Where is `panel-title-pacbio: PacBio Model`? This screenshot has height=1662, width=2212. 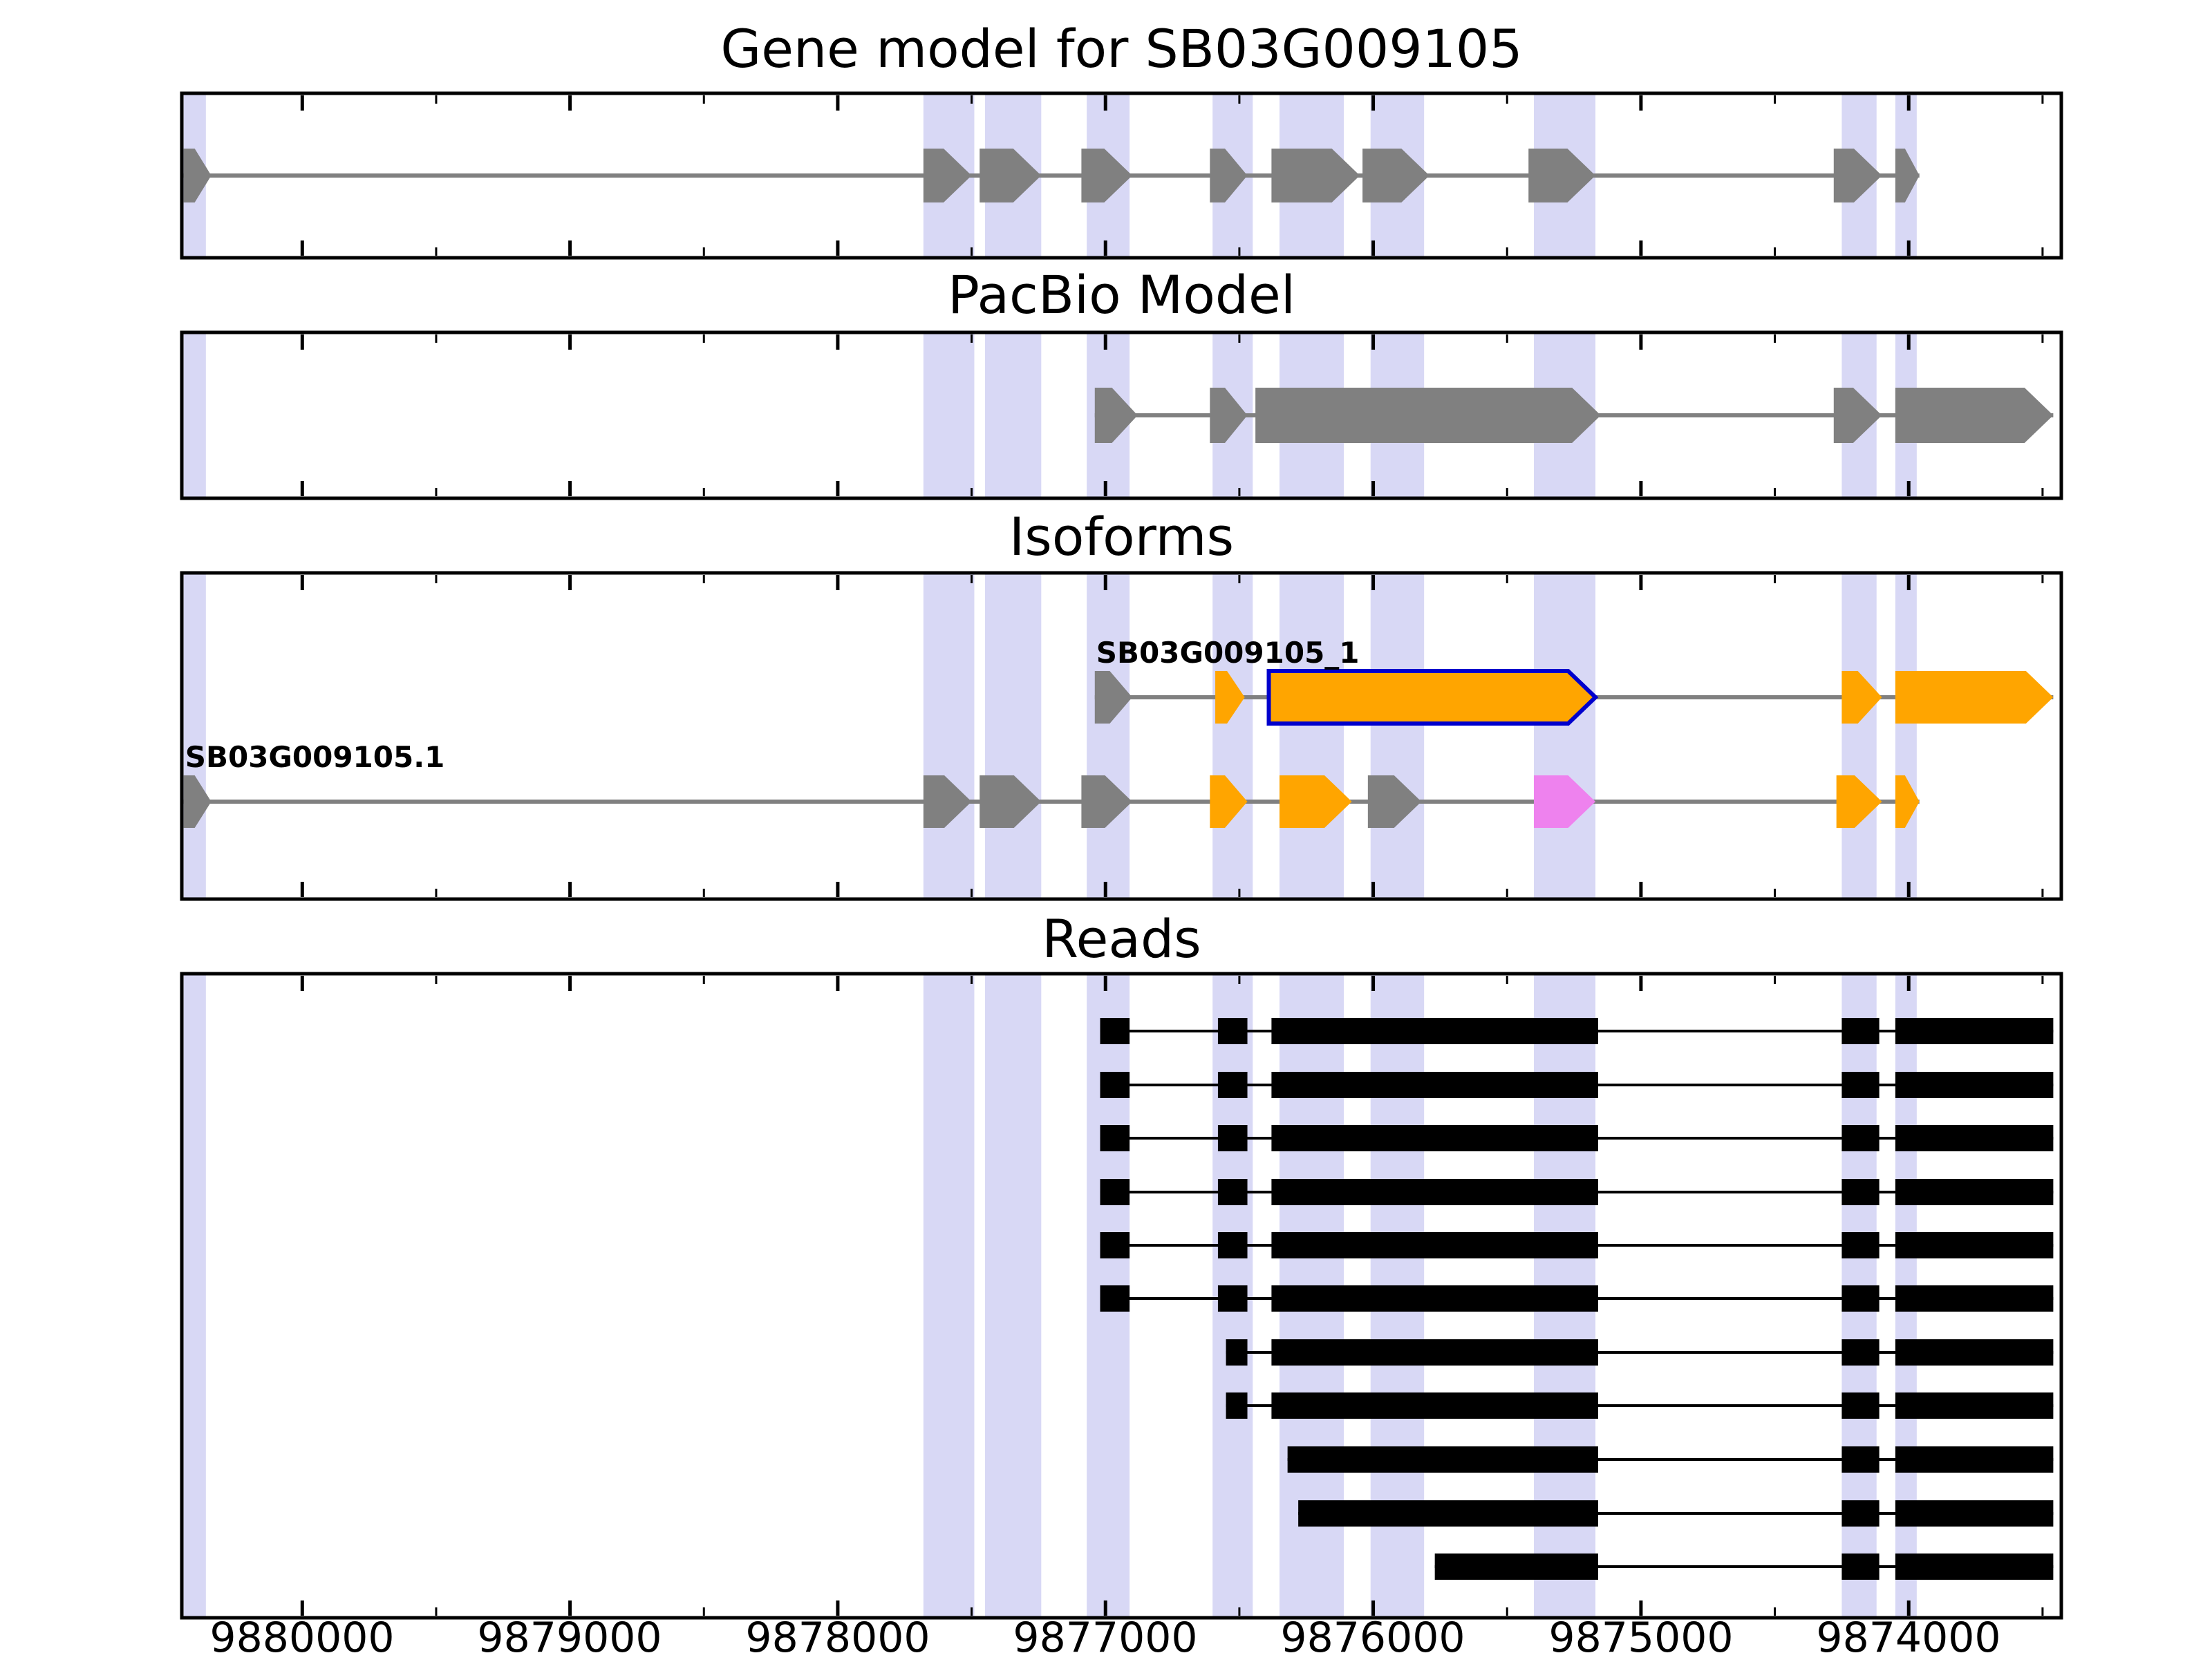 panel-title-pacbio: PacBio Model is located at coordinates (1121, 294).